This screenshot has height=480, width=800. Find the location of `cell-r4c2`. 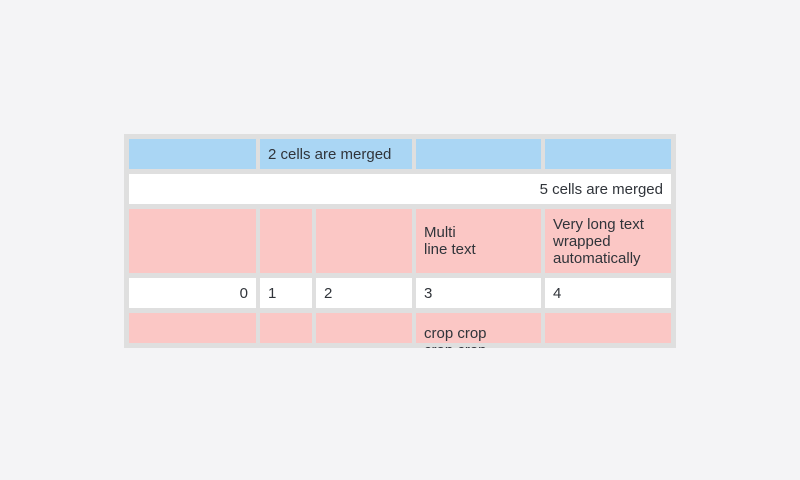

cell-r4c2 is located at coordinates (364, 330).